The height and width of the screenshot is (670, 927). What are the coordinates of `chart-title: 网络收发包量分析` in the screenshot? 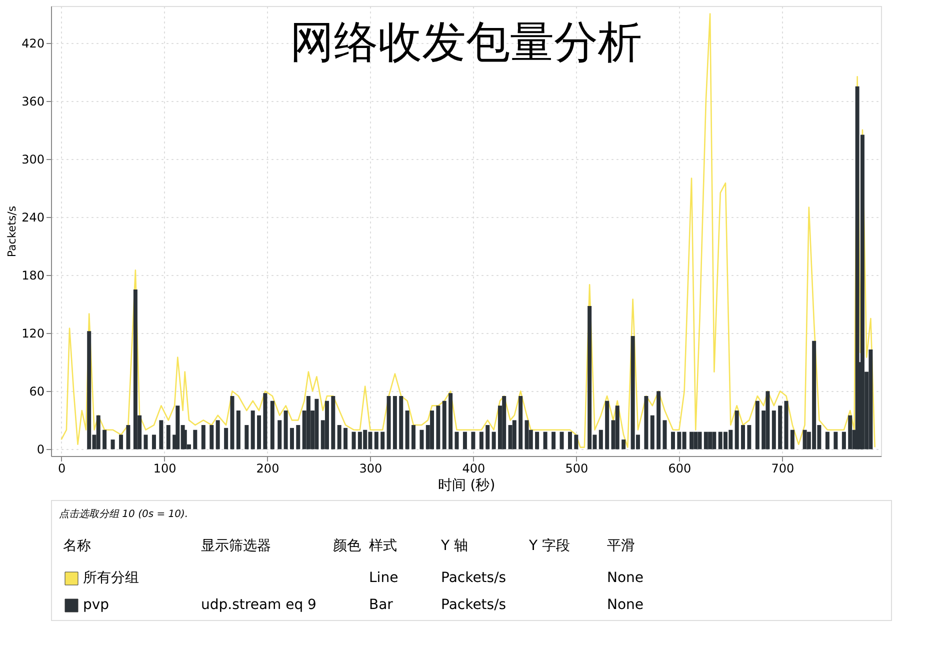 It's located at (466, 42).